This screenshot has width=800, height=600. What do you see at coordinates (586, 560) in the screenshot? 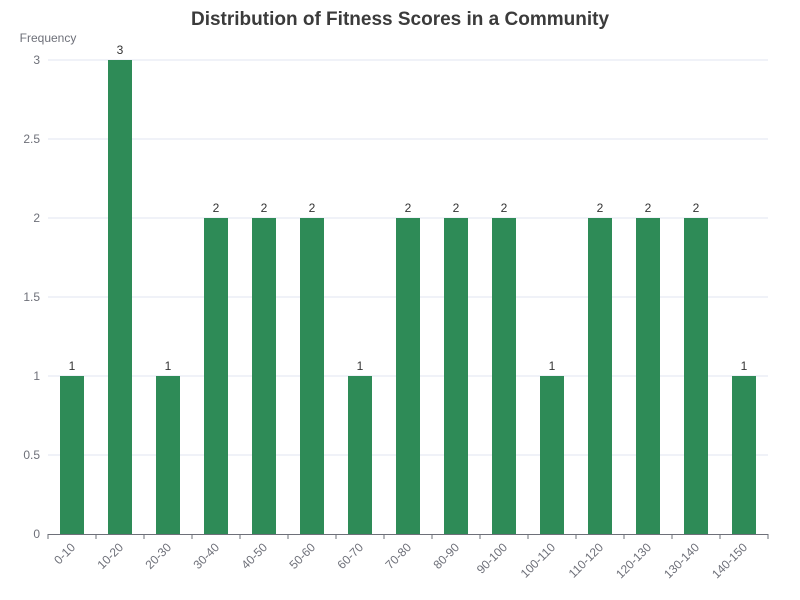
I see `x-tick-label: 110-120` at bounding box center [586, 560].